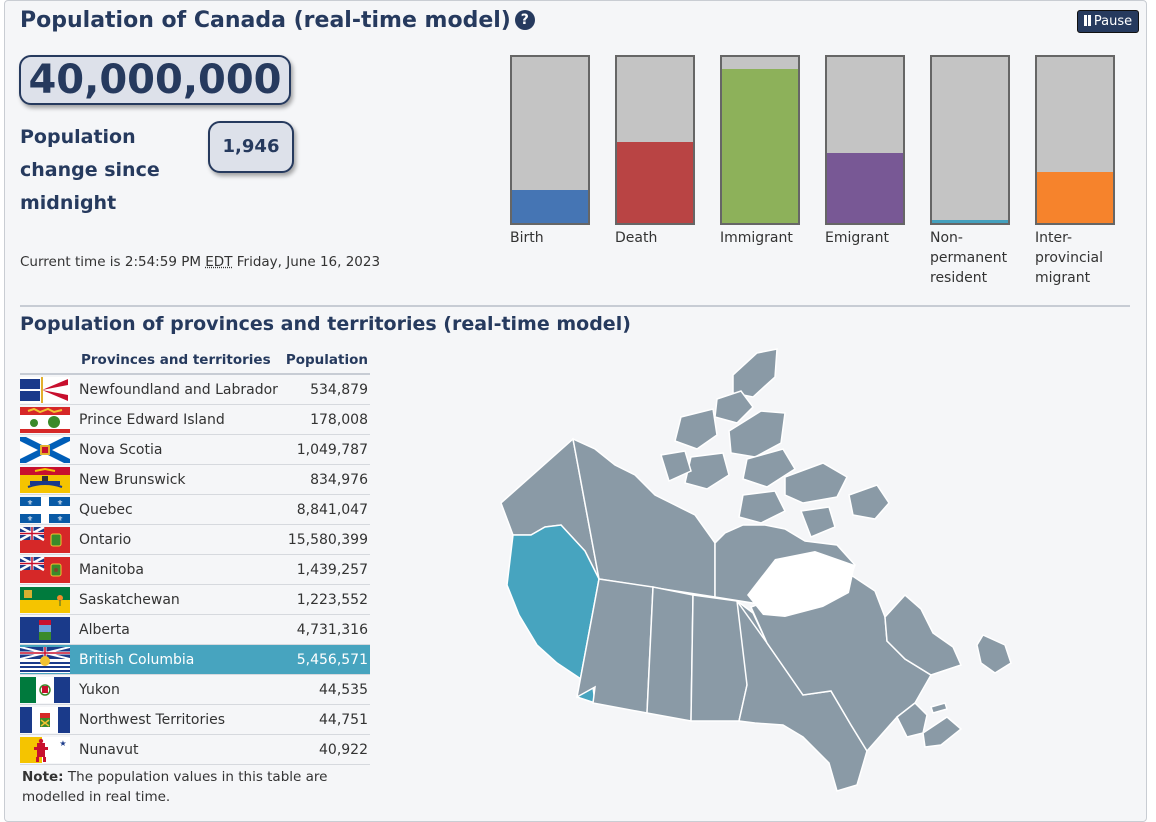 This screenshot has height=822, width=1156. I want to click on table-row: ⚜ ⚜ ⚜ ⚜ Quebec 8,841,047, so click(195, 509).